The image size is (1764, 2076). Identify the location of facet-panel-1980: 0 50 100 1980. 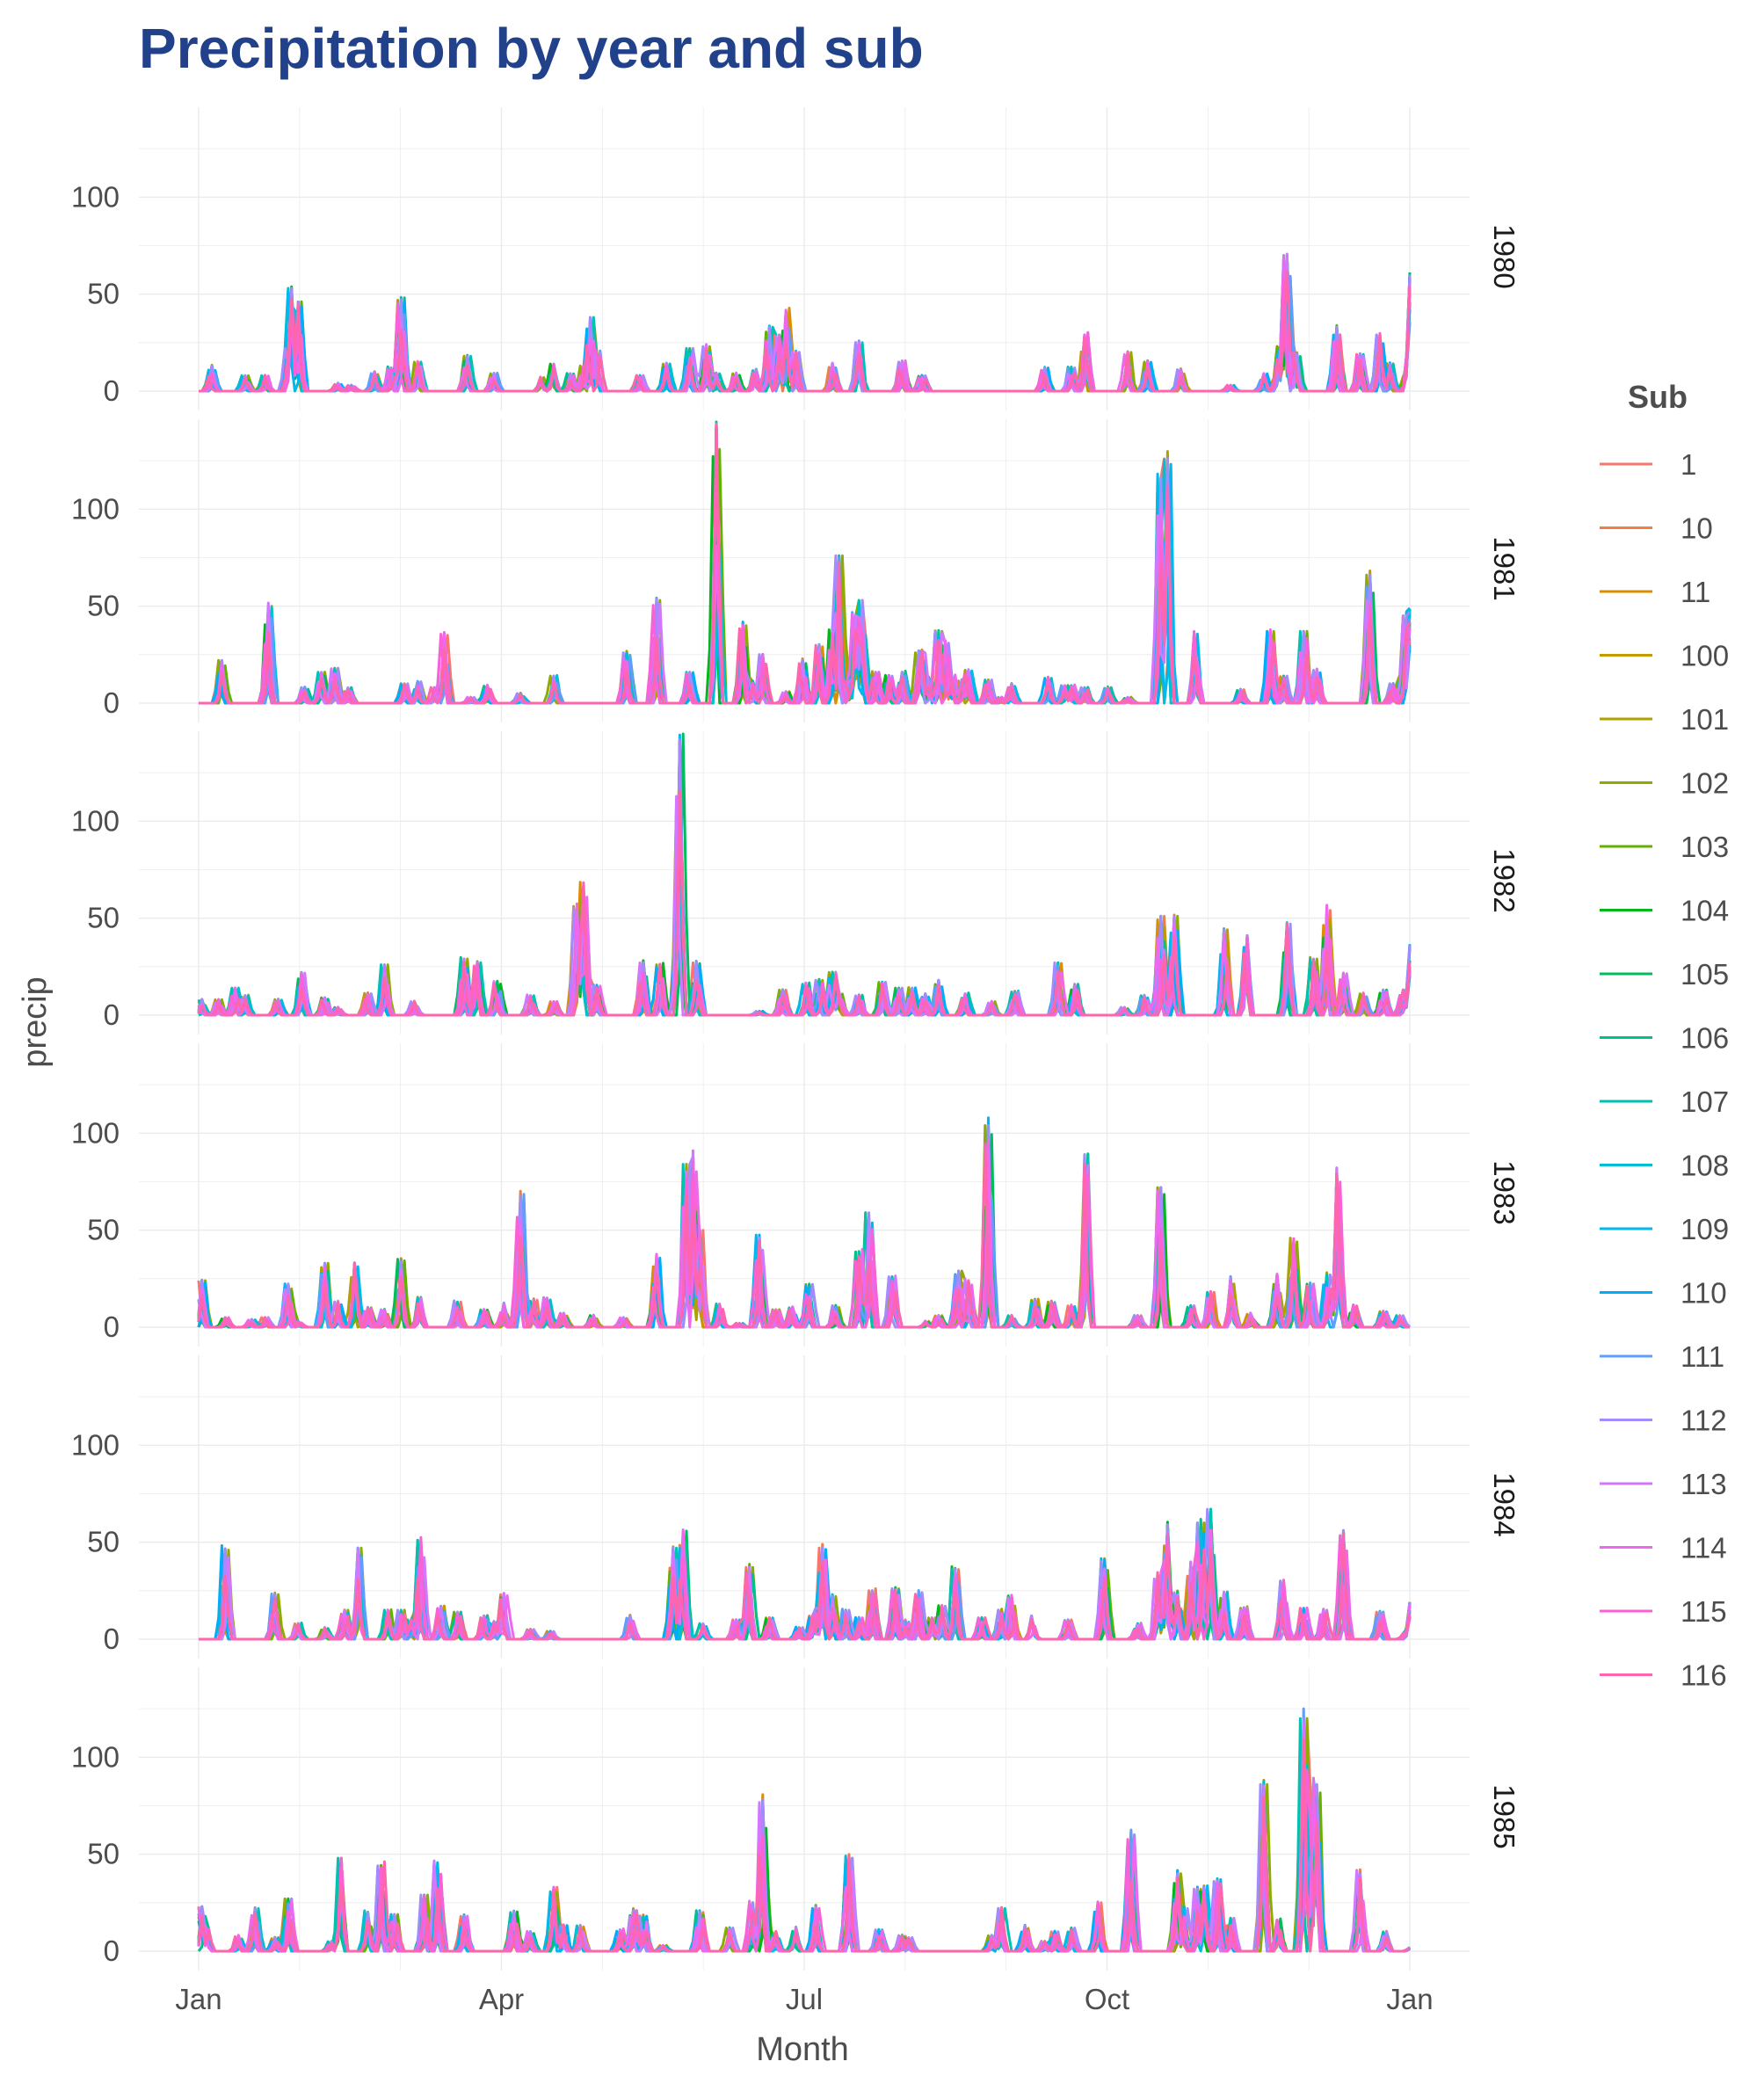
(796, 258).